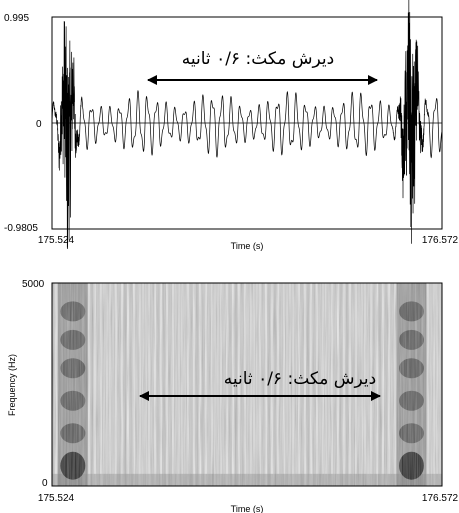 The image size is (459, 513). What do you see at coordinates (247, 246) in the screenshot?
I see `waveform-xaxis-label: Time (s)` at bounding box center [247, 246].